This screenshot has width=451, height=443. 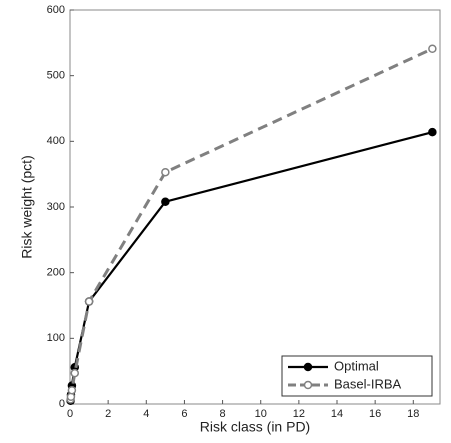 What do you see at coordinates (356, 365) in the screenshot?
I see `legend-label: Optimal` at bounding box center [356, 365].